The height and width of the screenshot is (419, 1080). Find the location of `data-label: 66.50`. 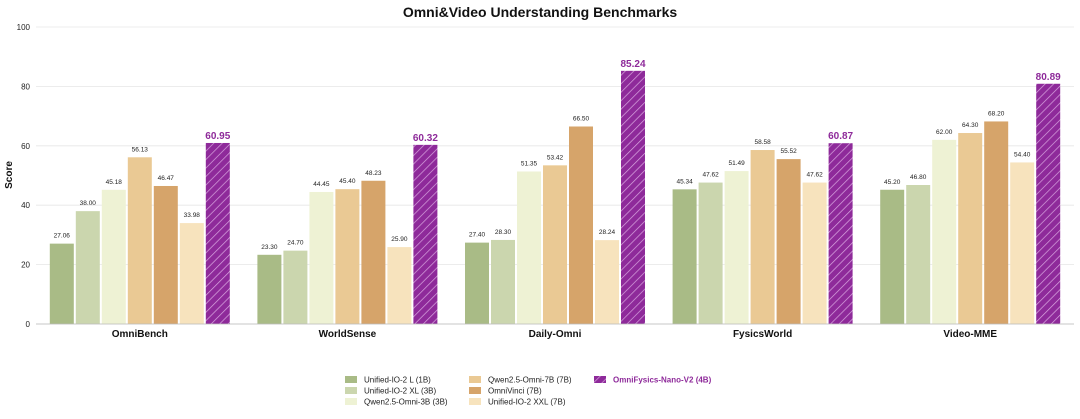

data-label: 66.50 is located at coordinates (581, 118).